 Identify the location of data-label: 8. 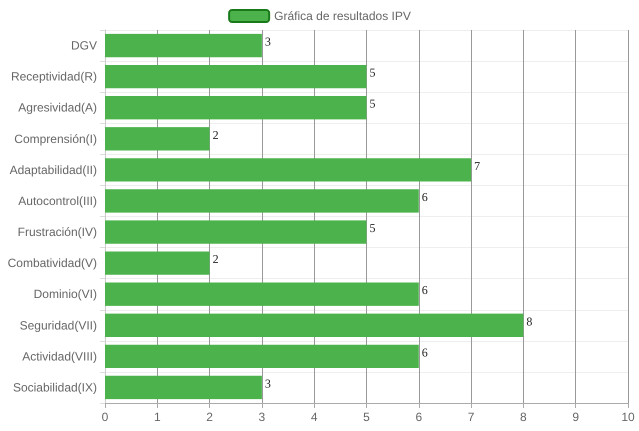
(529, 321).